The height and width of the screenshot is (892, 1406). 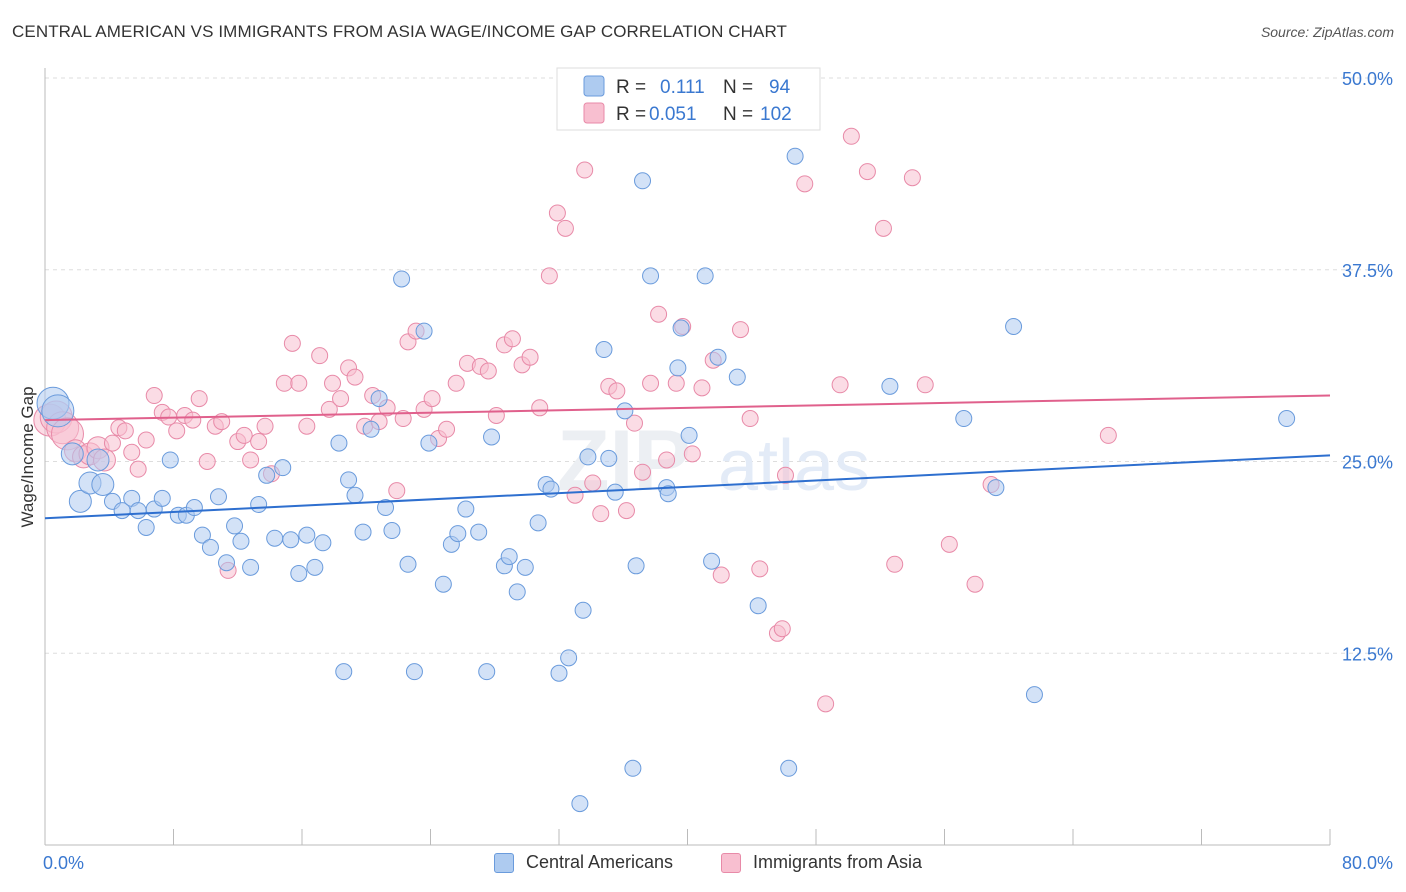 I want to click on stats-r-value-blue: 0.111, so click(x=682, y=87).